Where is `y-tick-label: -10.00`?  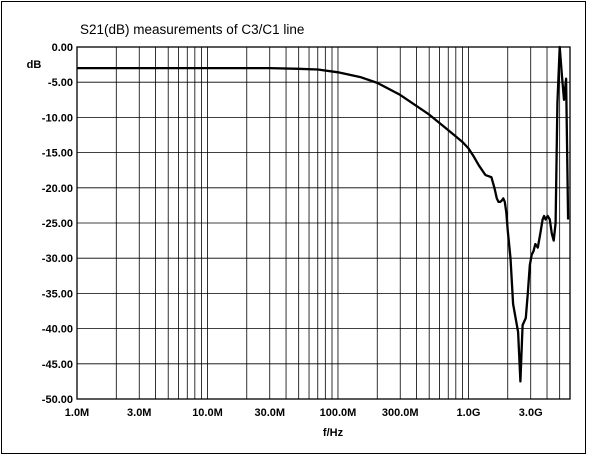 y-tick-label: -10.00 is located at coordinates (57, 118).